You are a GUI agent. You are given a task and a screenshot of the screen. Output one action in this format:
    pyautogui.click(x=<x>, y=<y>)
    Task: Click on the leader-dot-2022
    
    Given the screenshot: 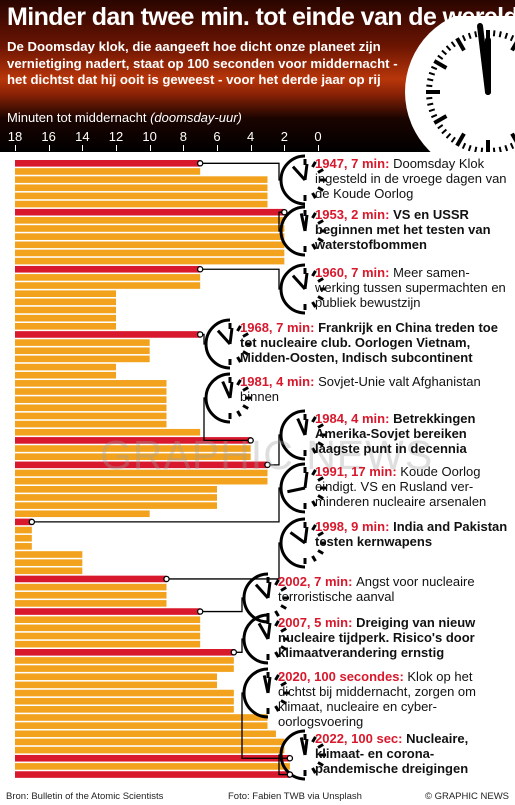 What is the action you would take?
    pyautogui.click(x=290, y=774)
    